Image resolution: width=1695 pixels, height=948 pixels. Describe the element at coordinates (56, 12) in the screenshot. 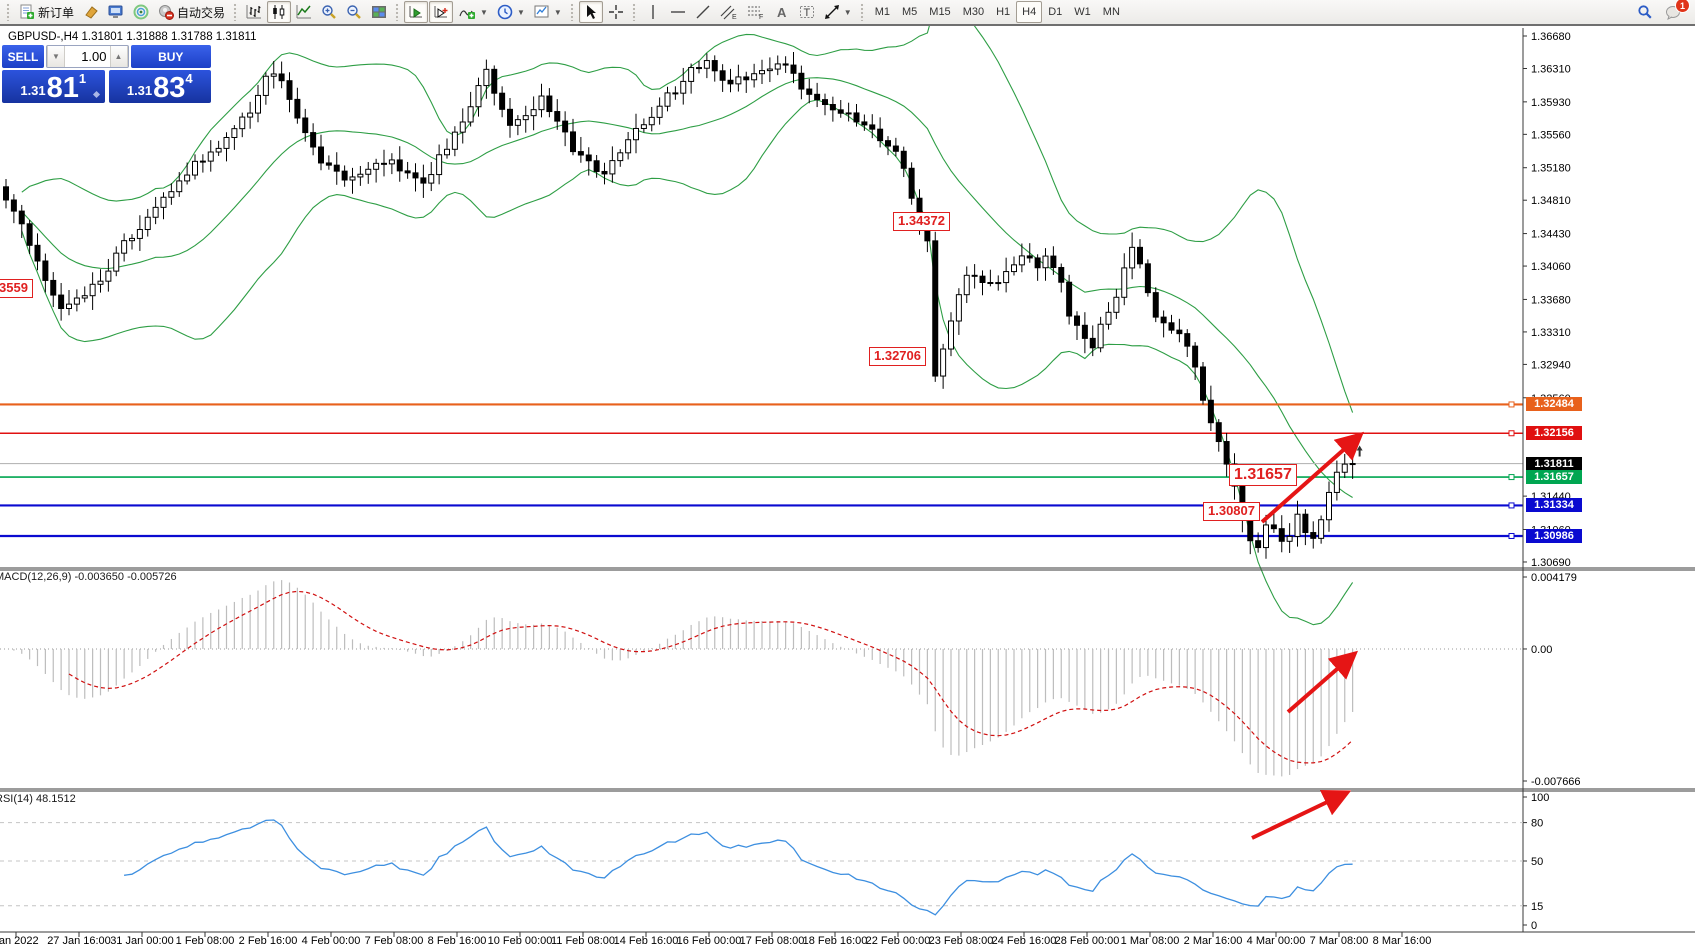

I see `new-order-label: 新订单` at that location.